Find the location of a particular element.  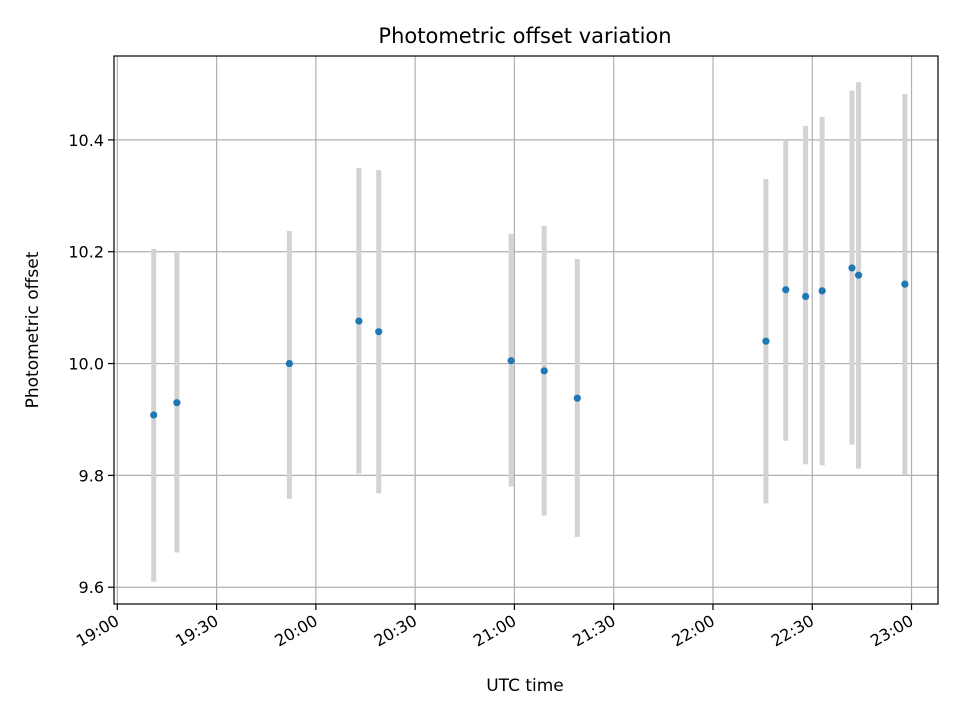

x-axis-label: UTC time is located at coordinates (525, 686).